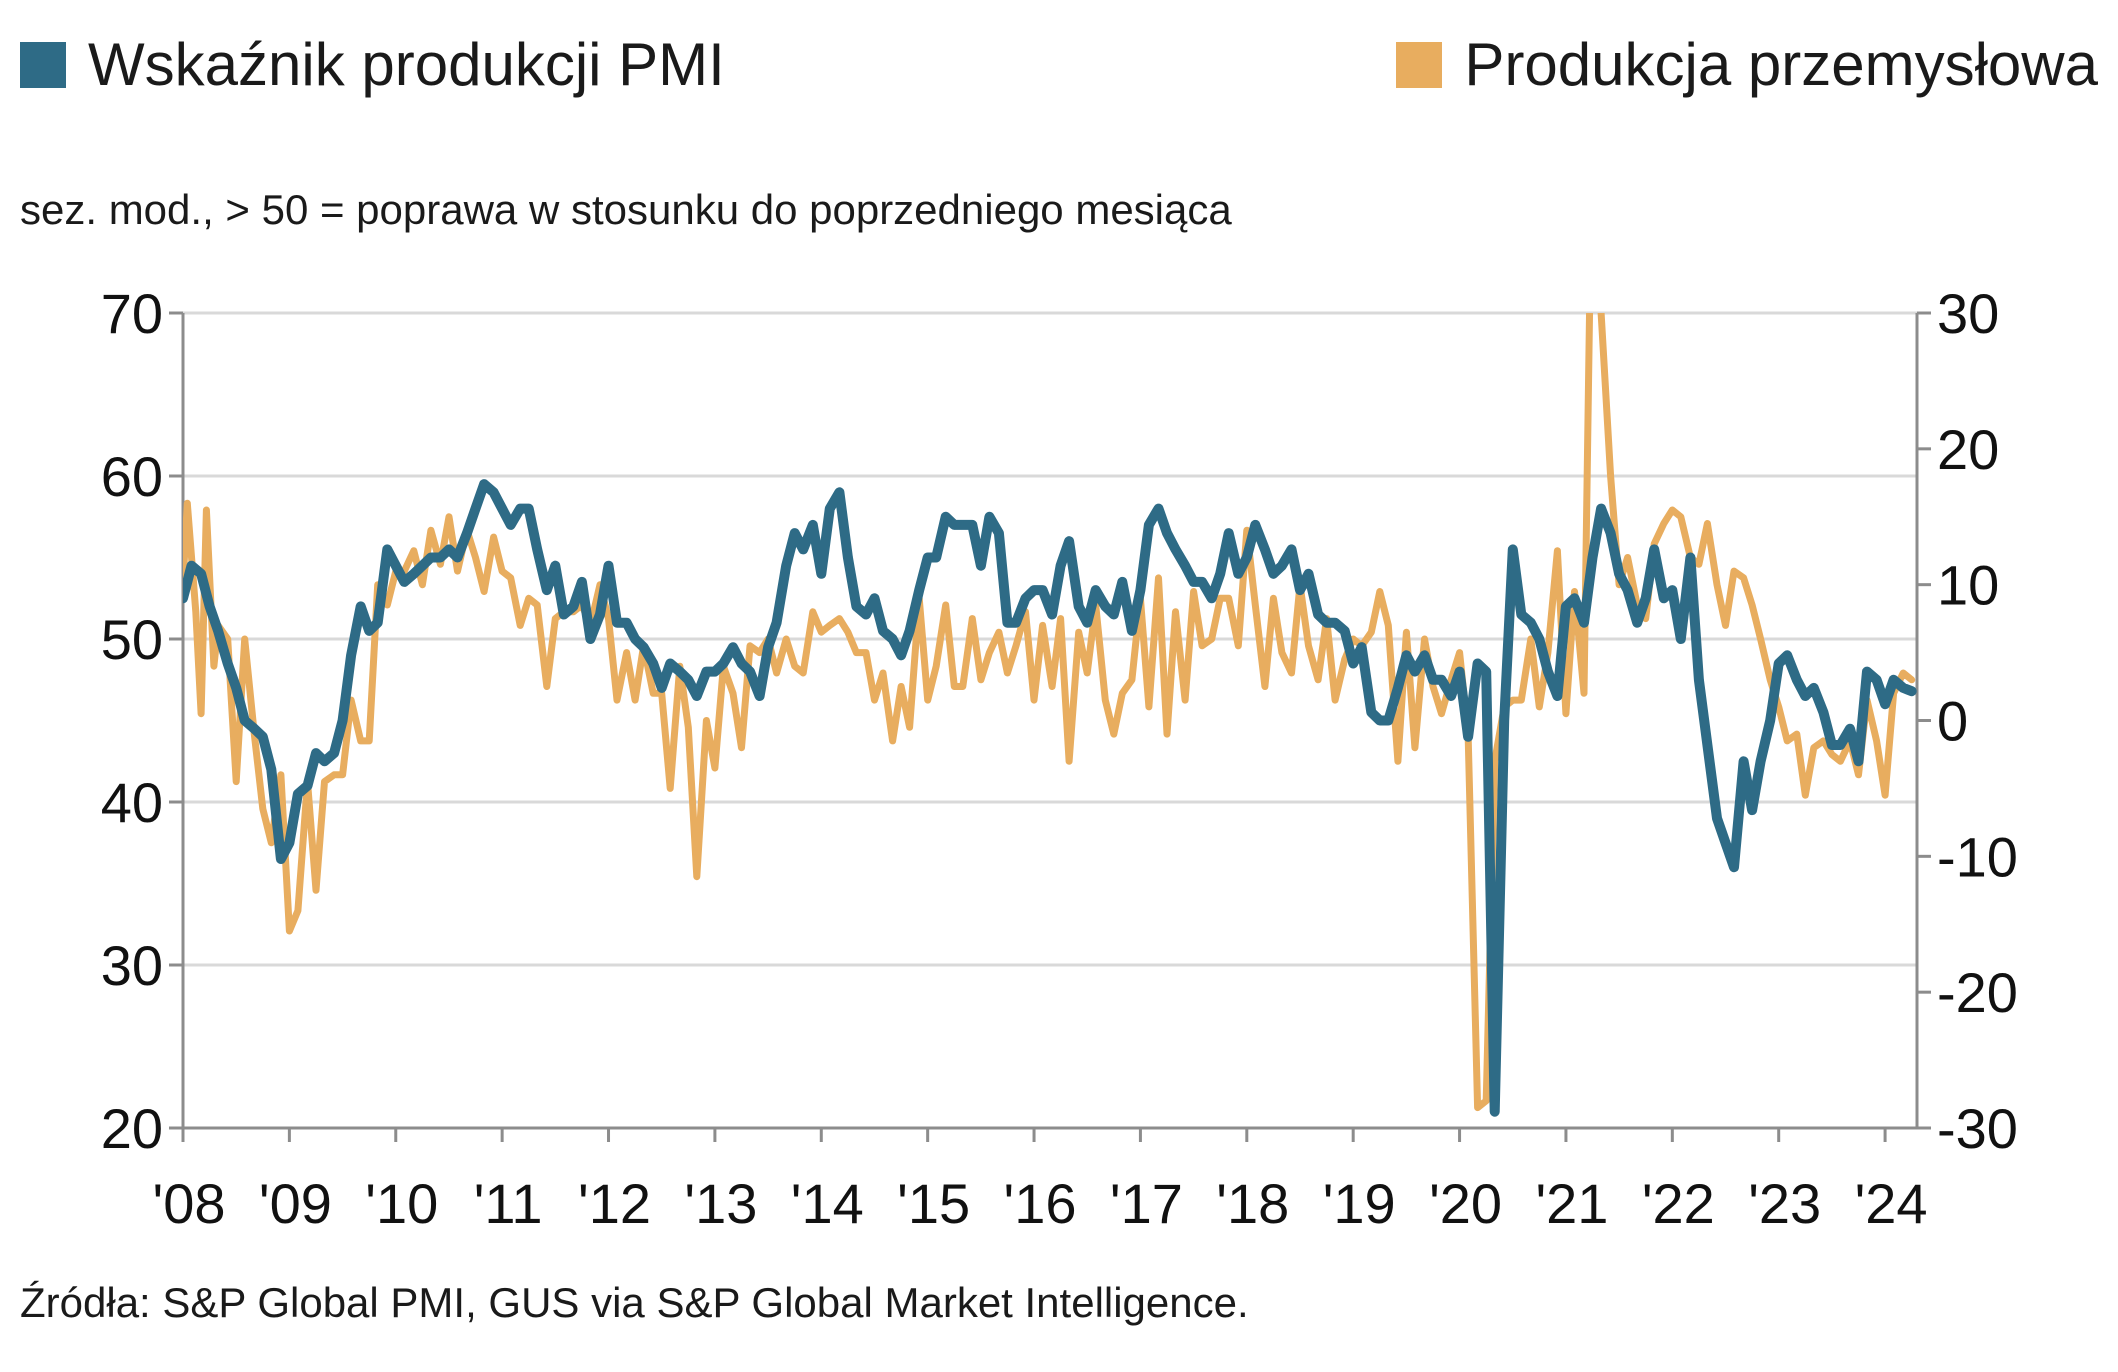 The width and height of the screenshot is (2118, 1372). I want to click on x-tick-label: '10, so click(401, 1203).